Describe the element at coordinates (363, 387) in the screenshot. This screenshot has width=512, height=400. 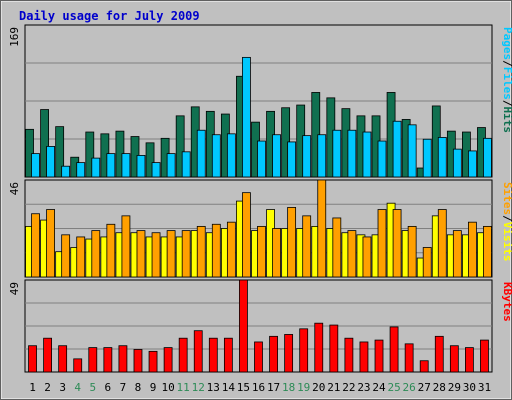
I see `day-label-23: 23` at that location.